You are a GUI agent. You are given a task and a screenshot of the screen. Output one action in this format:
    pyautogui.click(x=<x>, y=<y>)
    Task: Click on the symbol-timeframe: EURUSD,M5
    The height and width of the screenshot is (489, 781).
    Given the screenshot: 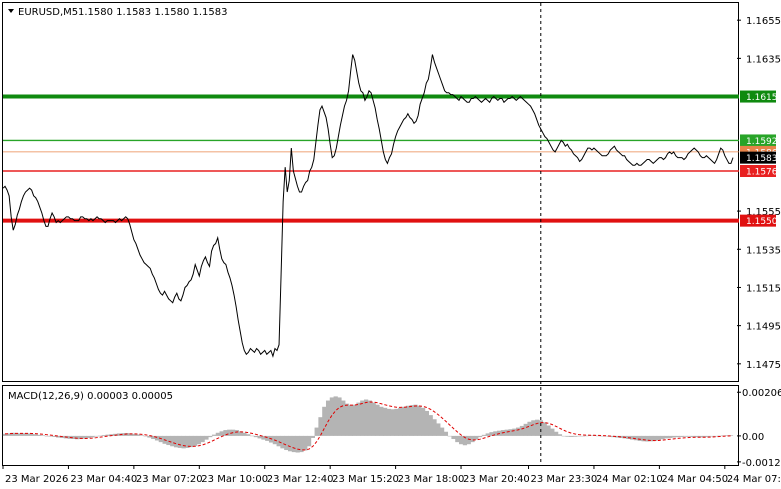 What is the action you would take?
    pyautogui.click(x=48, y=12)
    